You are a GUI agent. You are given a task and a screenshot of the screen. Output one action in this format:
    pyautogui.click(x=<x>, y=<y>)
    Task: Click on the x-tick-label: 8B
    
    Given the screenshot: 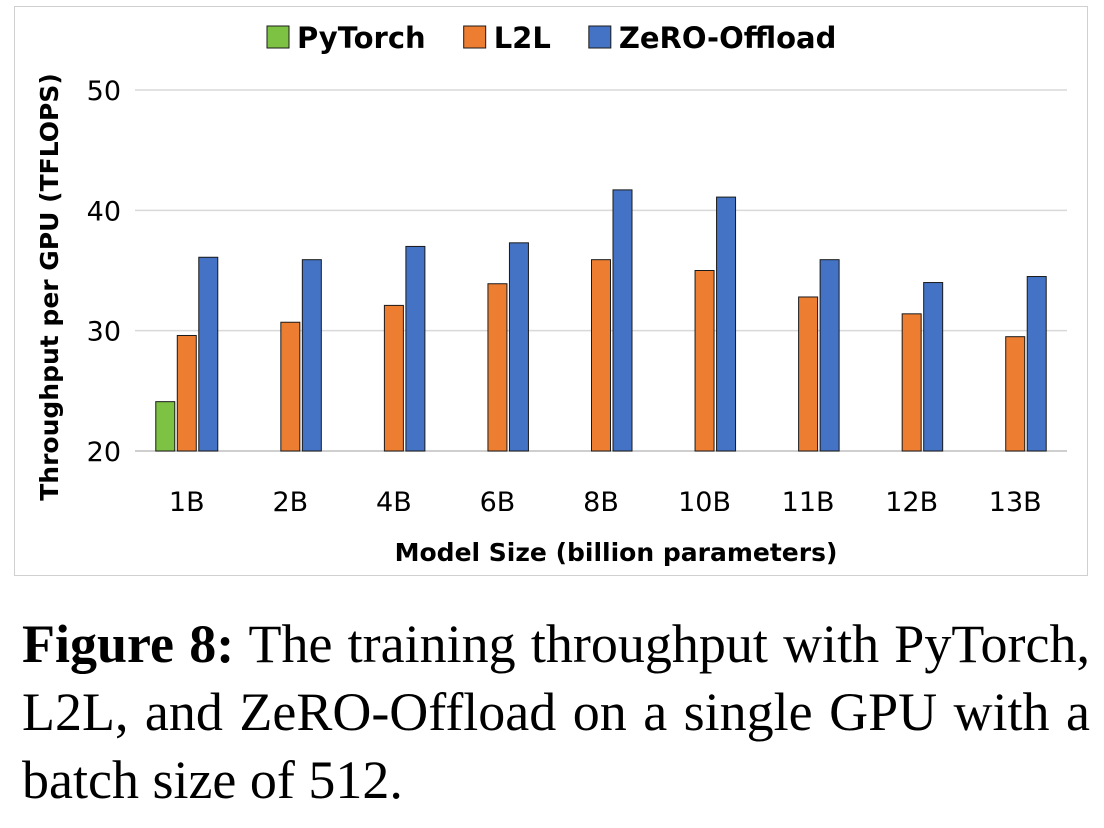 What is the action you would take?
    pyautogui.click(x=601, y=502)
    